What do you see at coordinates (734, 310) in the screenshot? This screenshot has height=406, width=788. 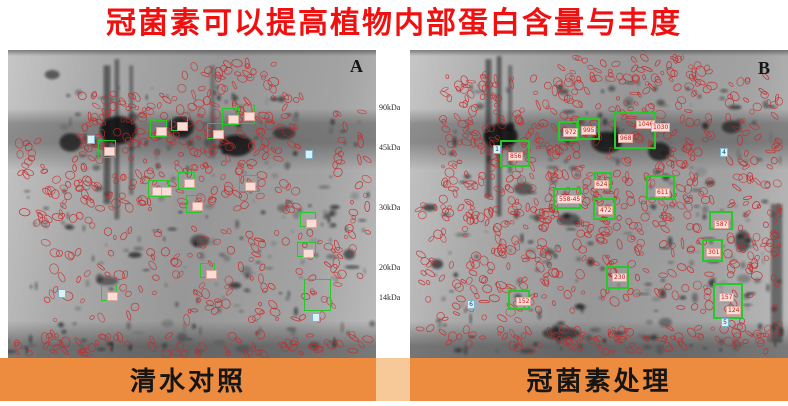 I see `spot-id-label: 124` at bounding box center [734, 310].